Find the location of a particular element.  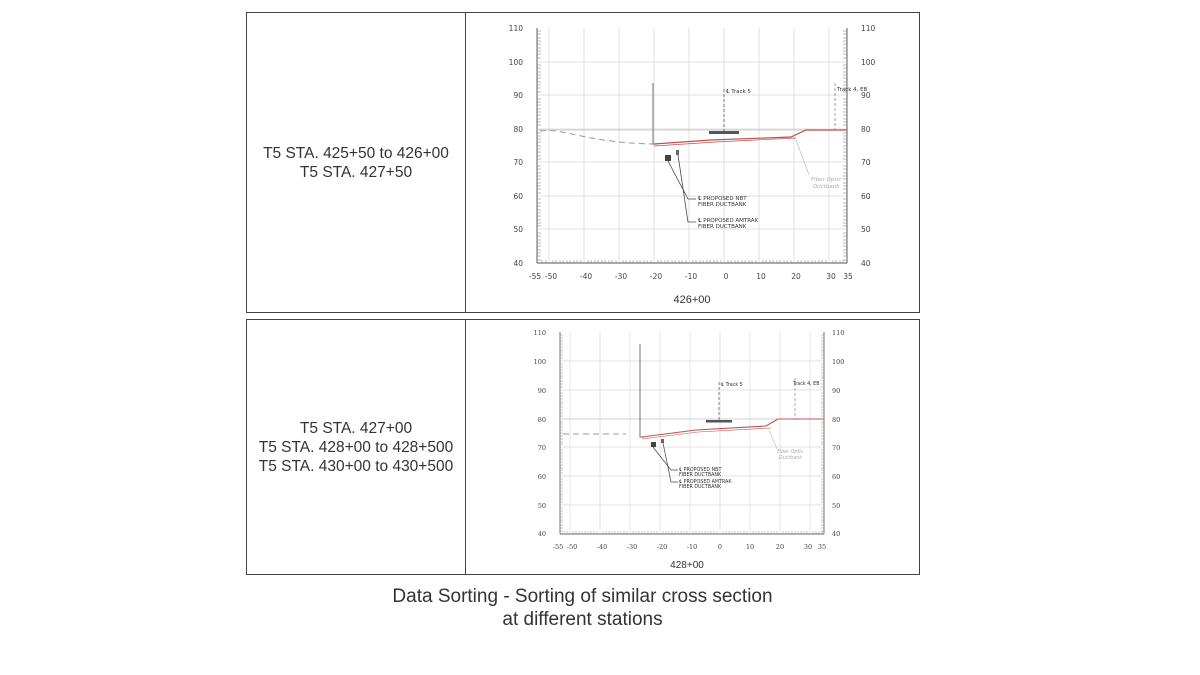

station-number: 426+00 is located at coordinates (691, 300).